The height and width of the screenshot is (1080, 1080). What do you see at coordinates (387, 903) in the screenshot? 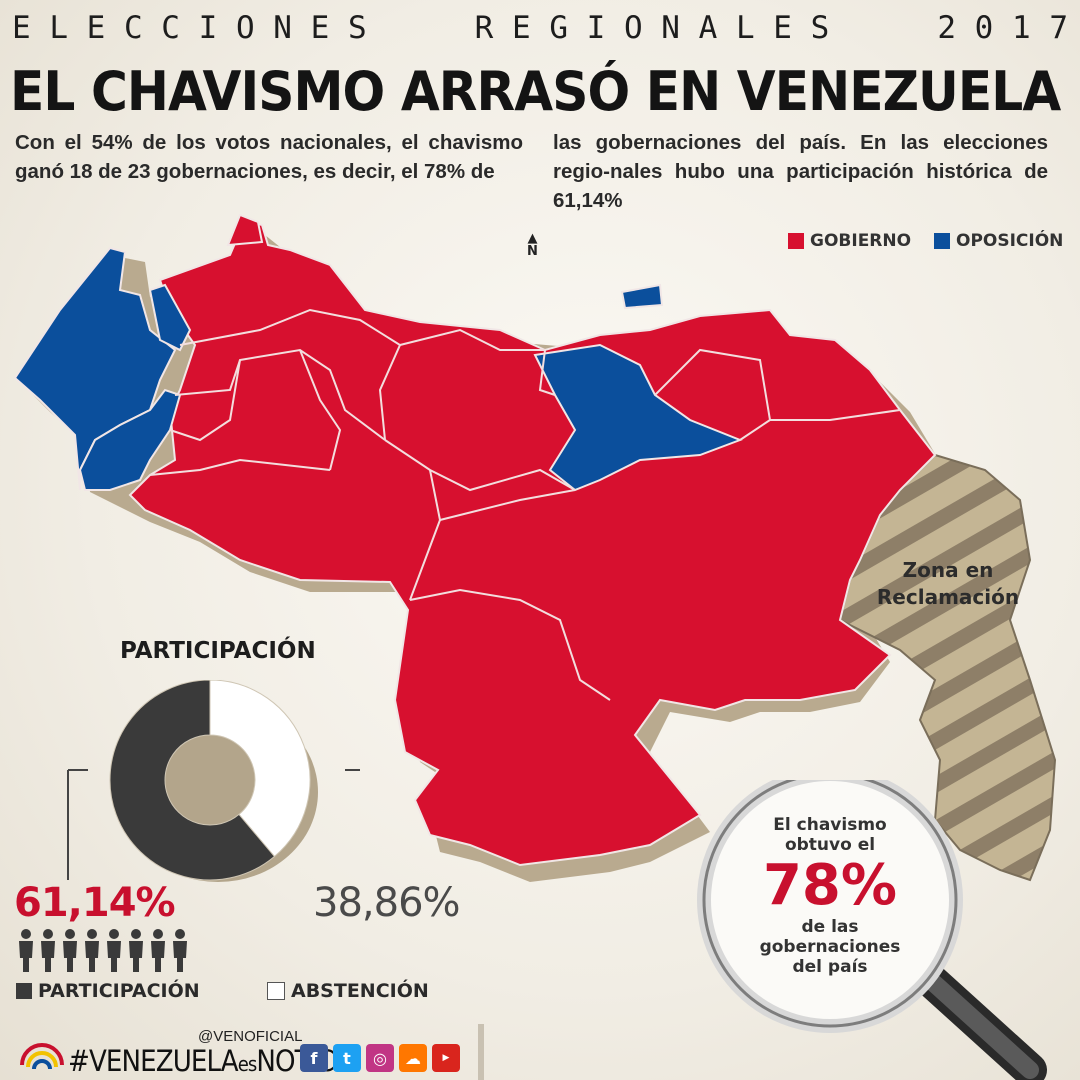
I see `abstention-pct: 38,86%` at bounding box center [387, 903].